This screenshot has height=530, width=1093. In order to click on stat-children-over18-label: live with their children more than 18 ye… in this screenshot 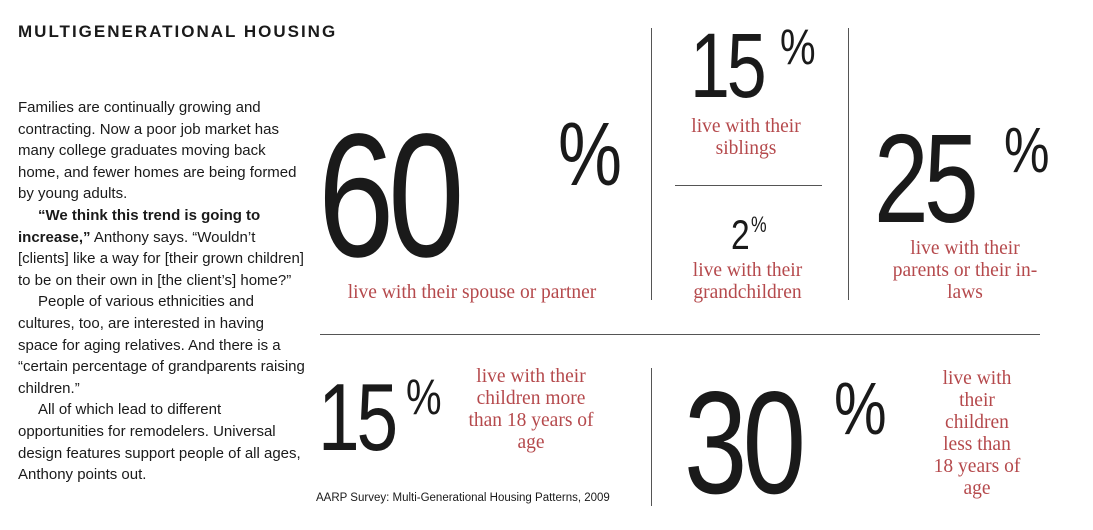, I will do `click(531, 409)`.